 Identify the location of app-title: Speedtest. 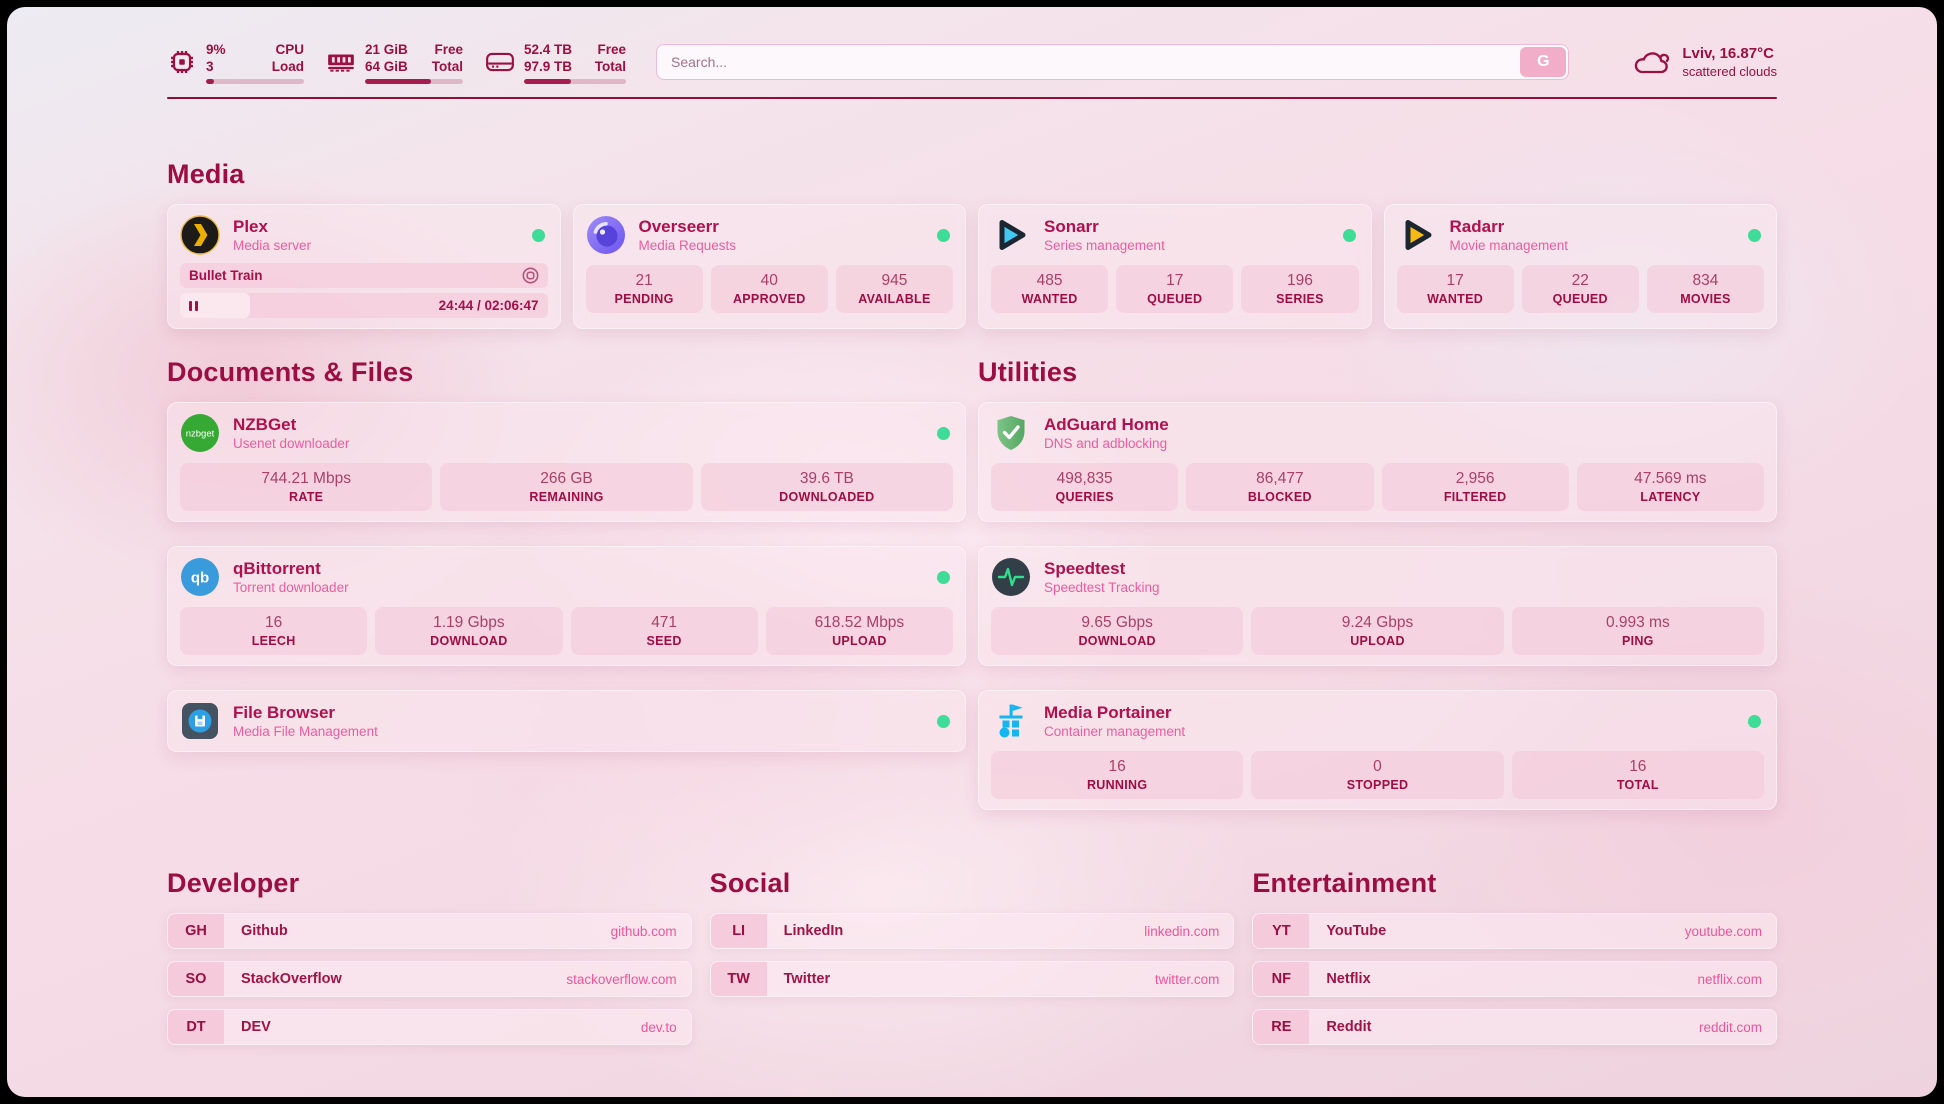
(1085, 568).